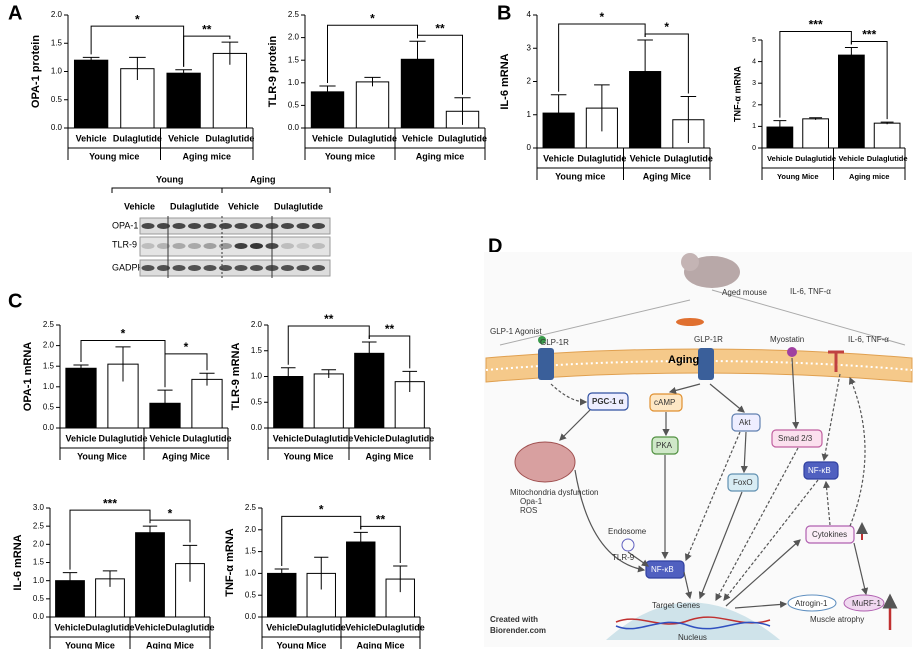 Image resolution: width=915 pixels, height=649 pixels. Describe the element at coordinates (110, 503) in the screenshot. I see `significance-label: ***` at that location.